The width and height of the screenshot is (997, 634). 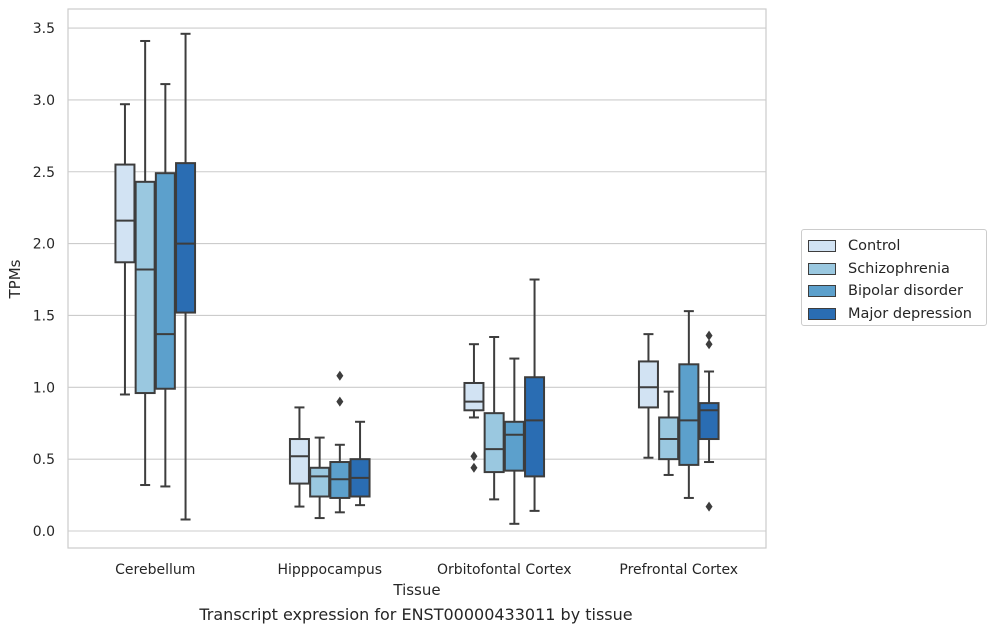 I want to click on y-axis-label: TPMs, so click(x=15, y=279).